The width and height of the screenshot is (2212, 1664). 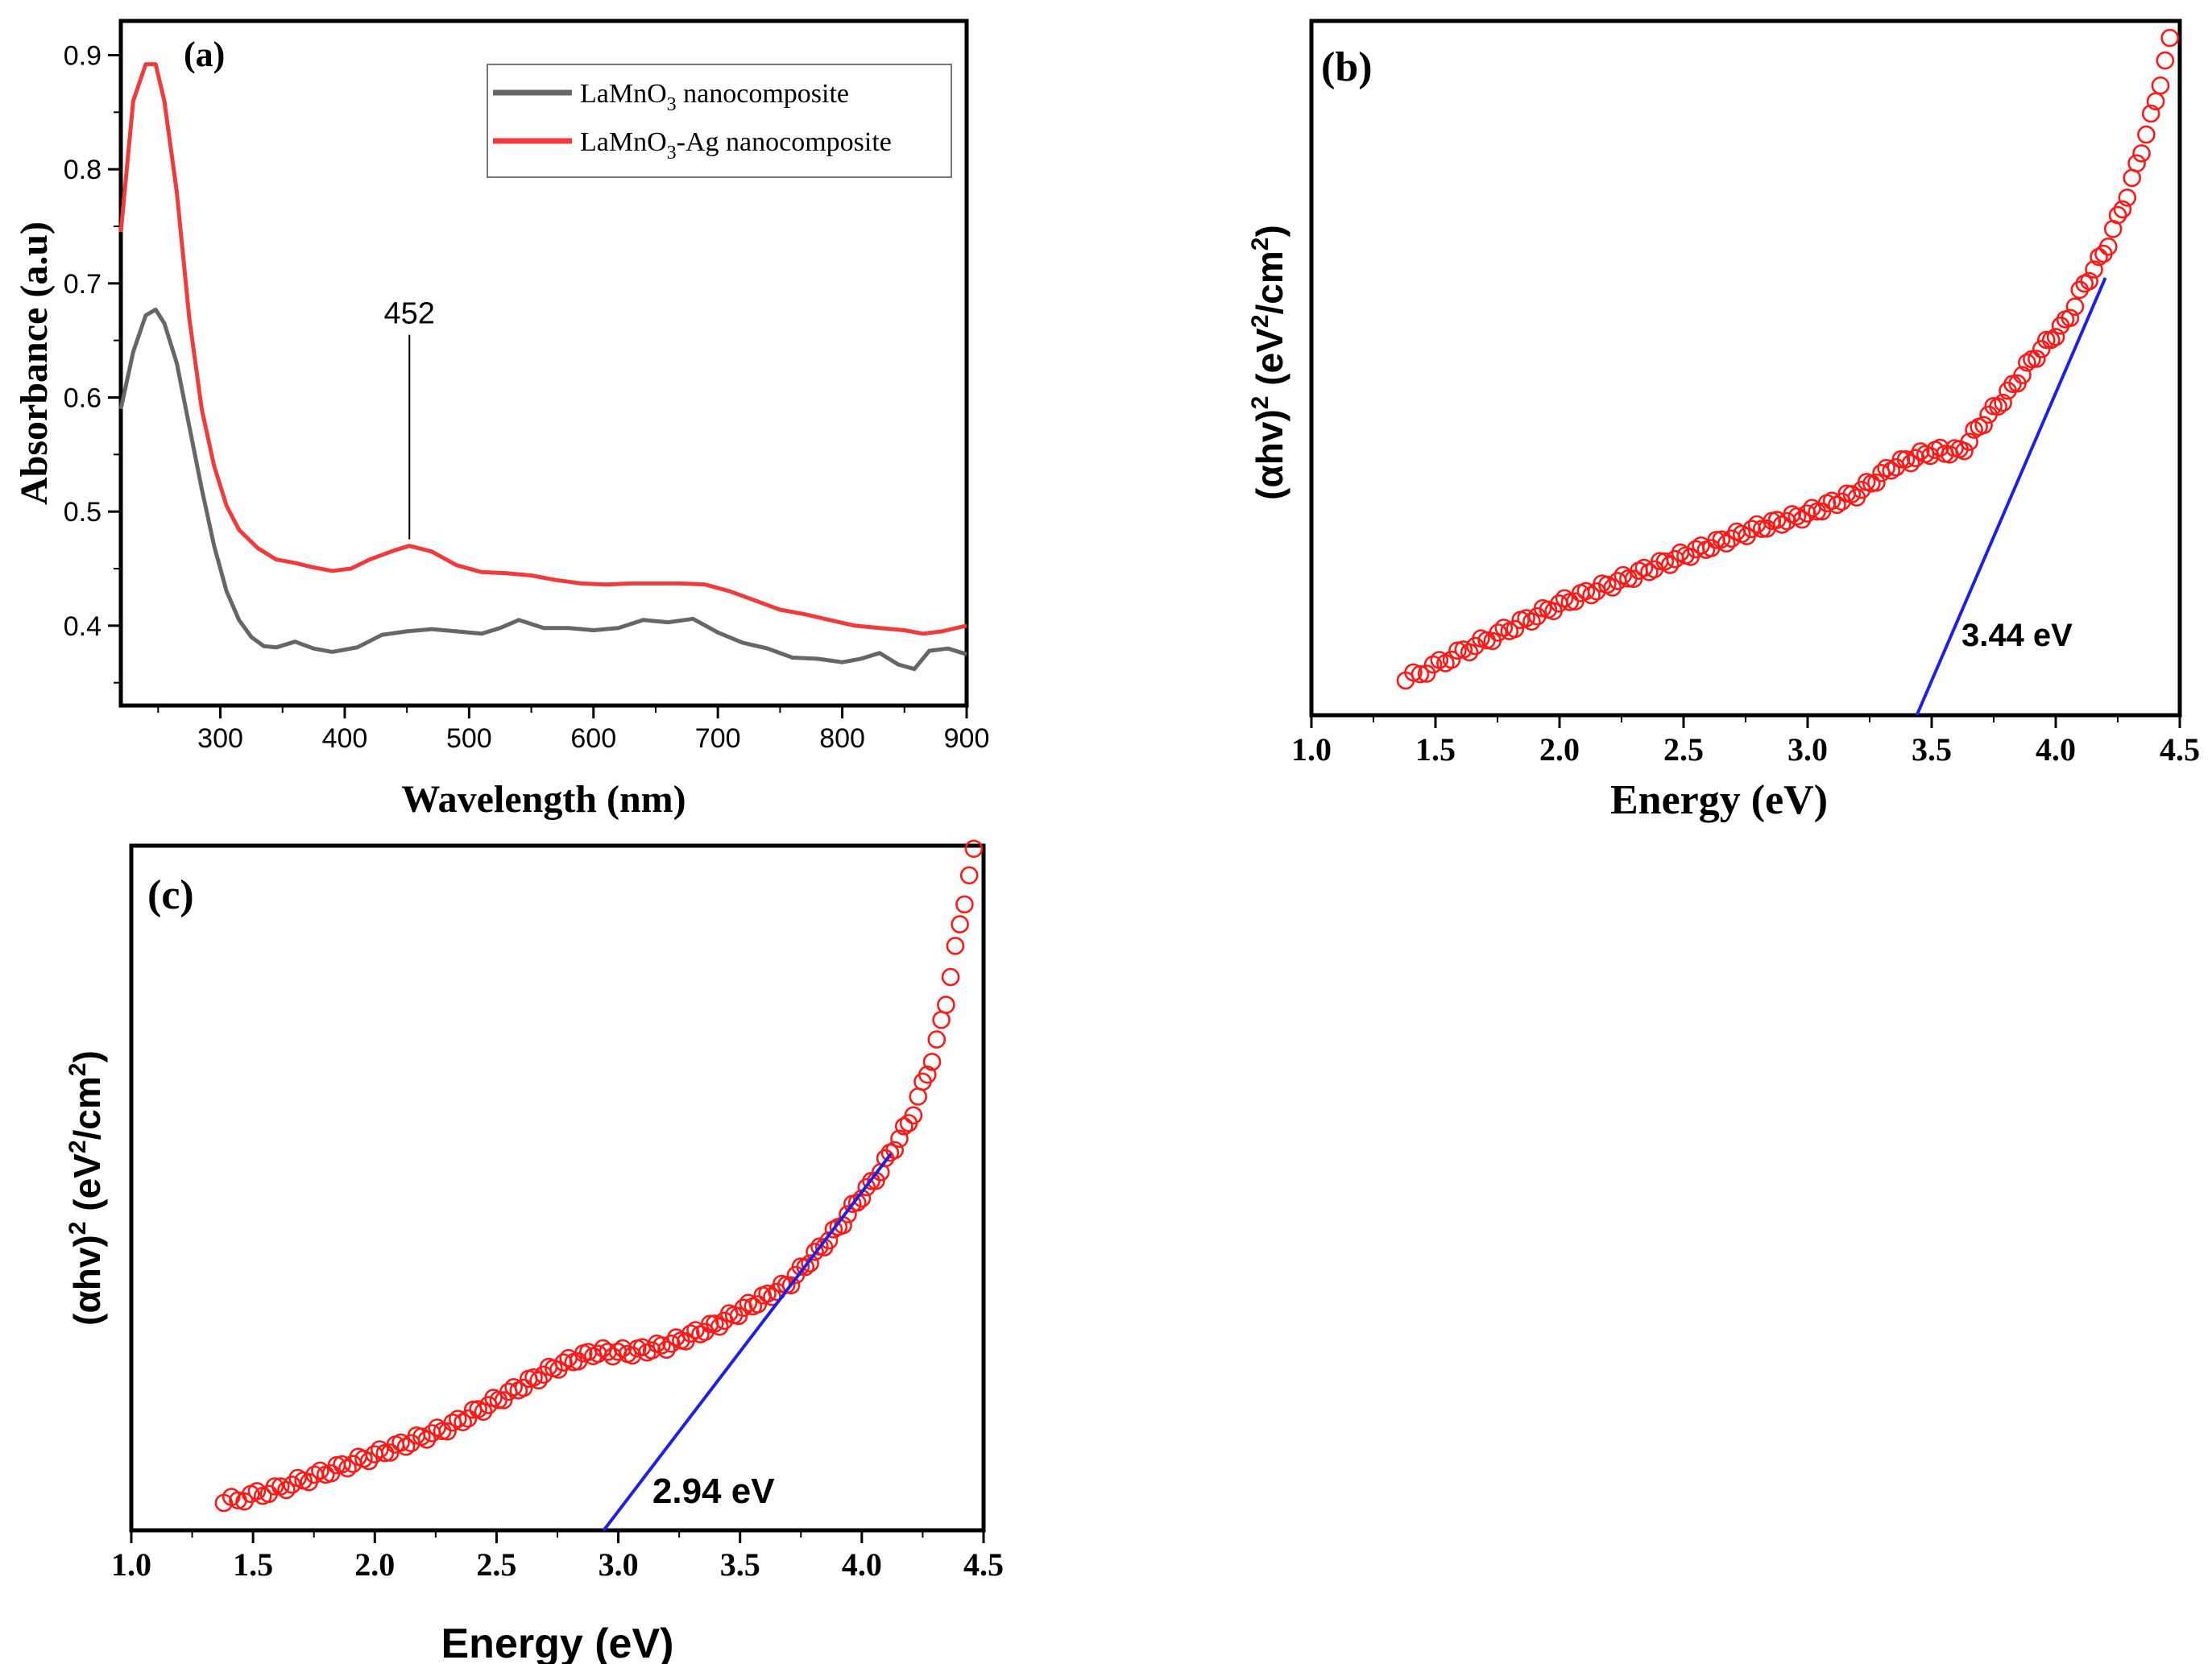 What do you see at coordinates (1932, 750) in the screenshot?
I see `b-x-tick-label: 3.5` at bounding box center [1932, 750].